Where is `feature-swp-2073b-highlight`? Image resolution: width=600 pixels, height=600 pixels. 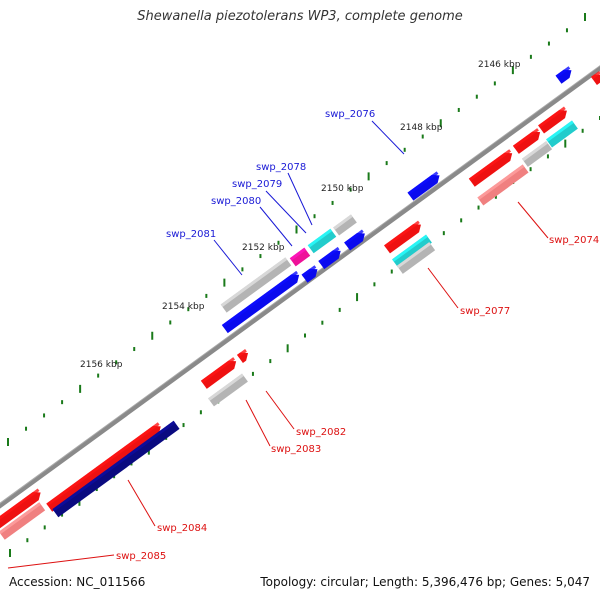 feature-swp-2073b-highlight is located at coordinates (525, 138).